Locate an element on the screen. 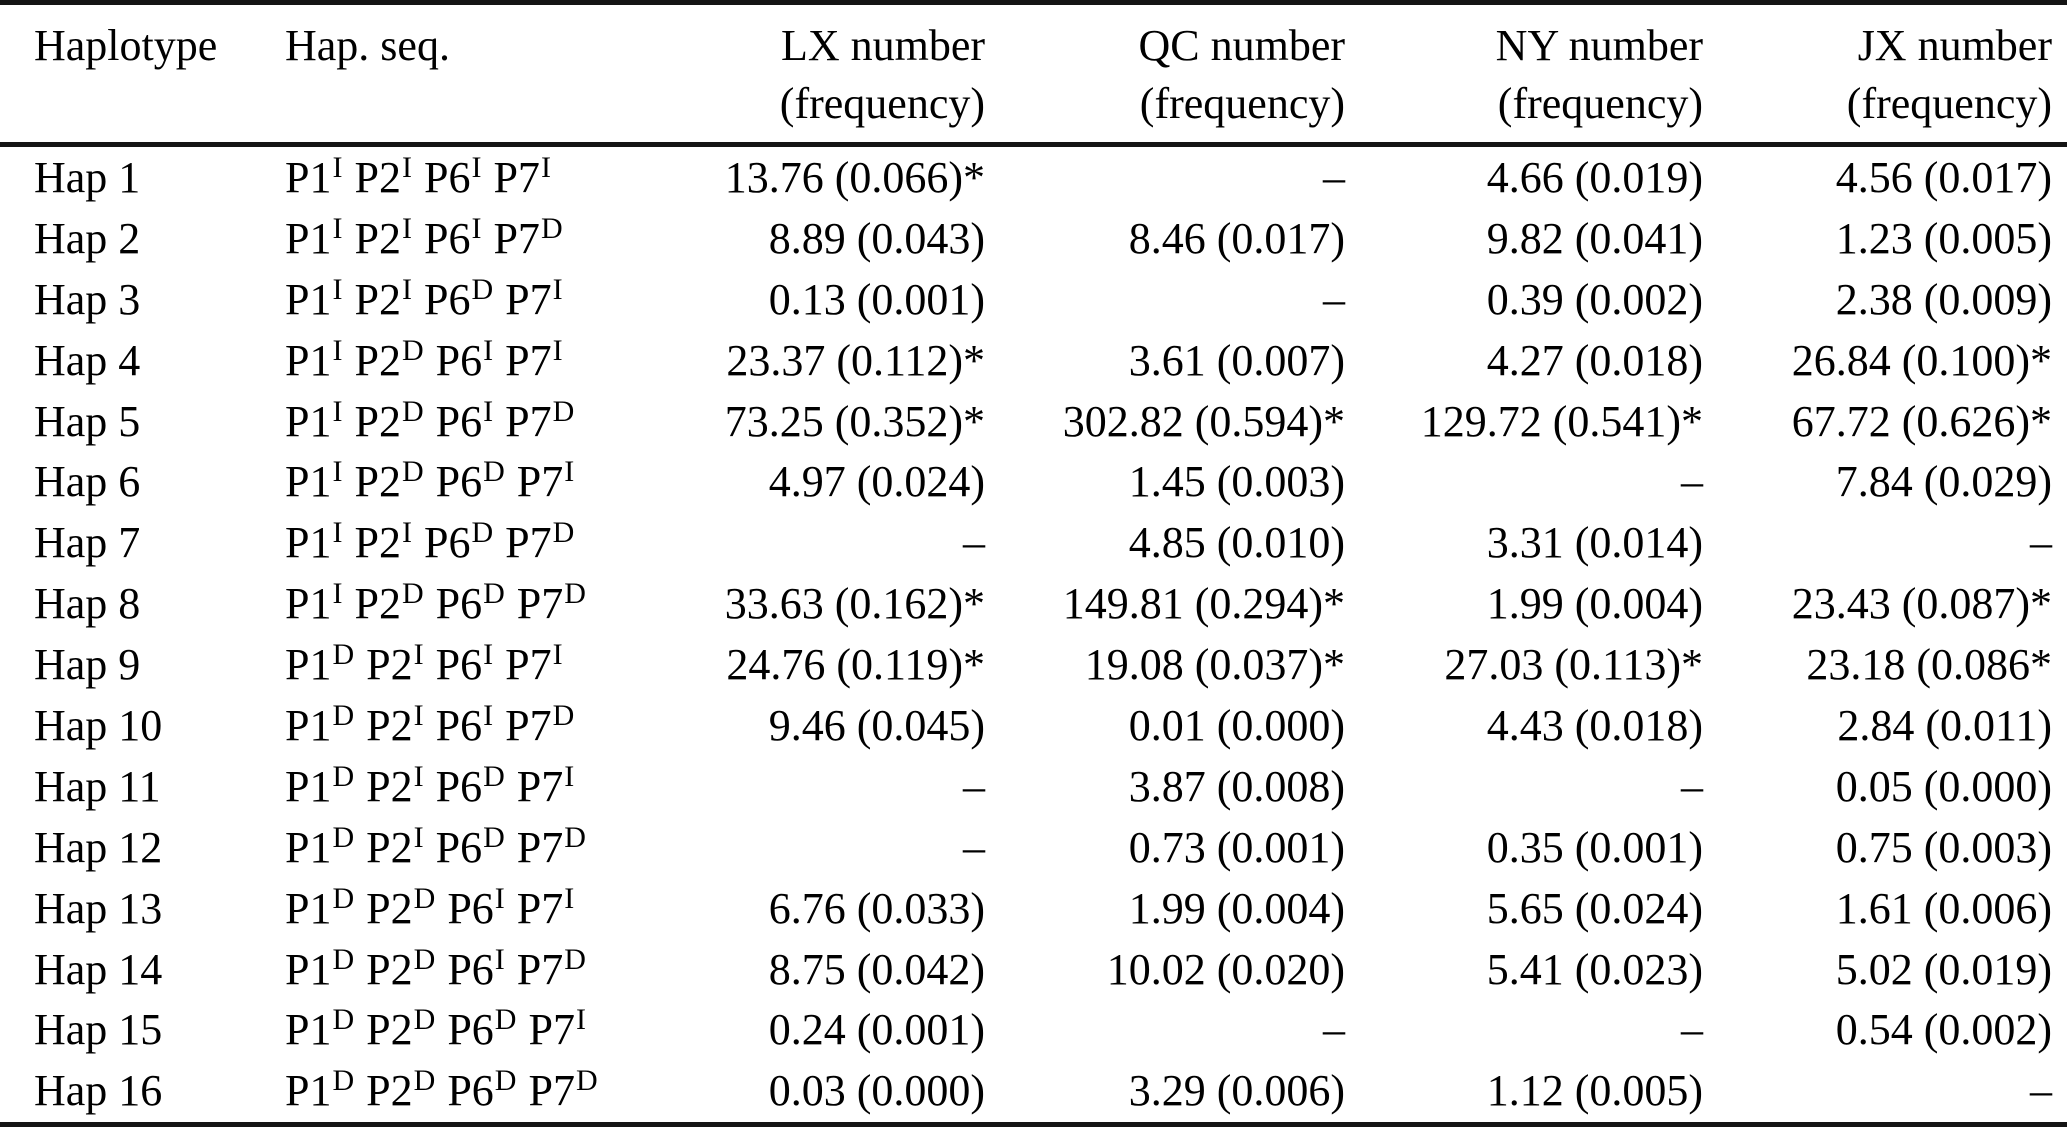  cell-qc-number: 3.29 (0.006) is located at coordinates (1236, 1091).